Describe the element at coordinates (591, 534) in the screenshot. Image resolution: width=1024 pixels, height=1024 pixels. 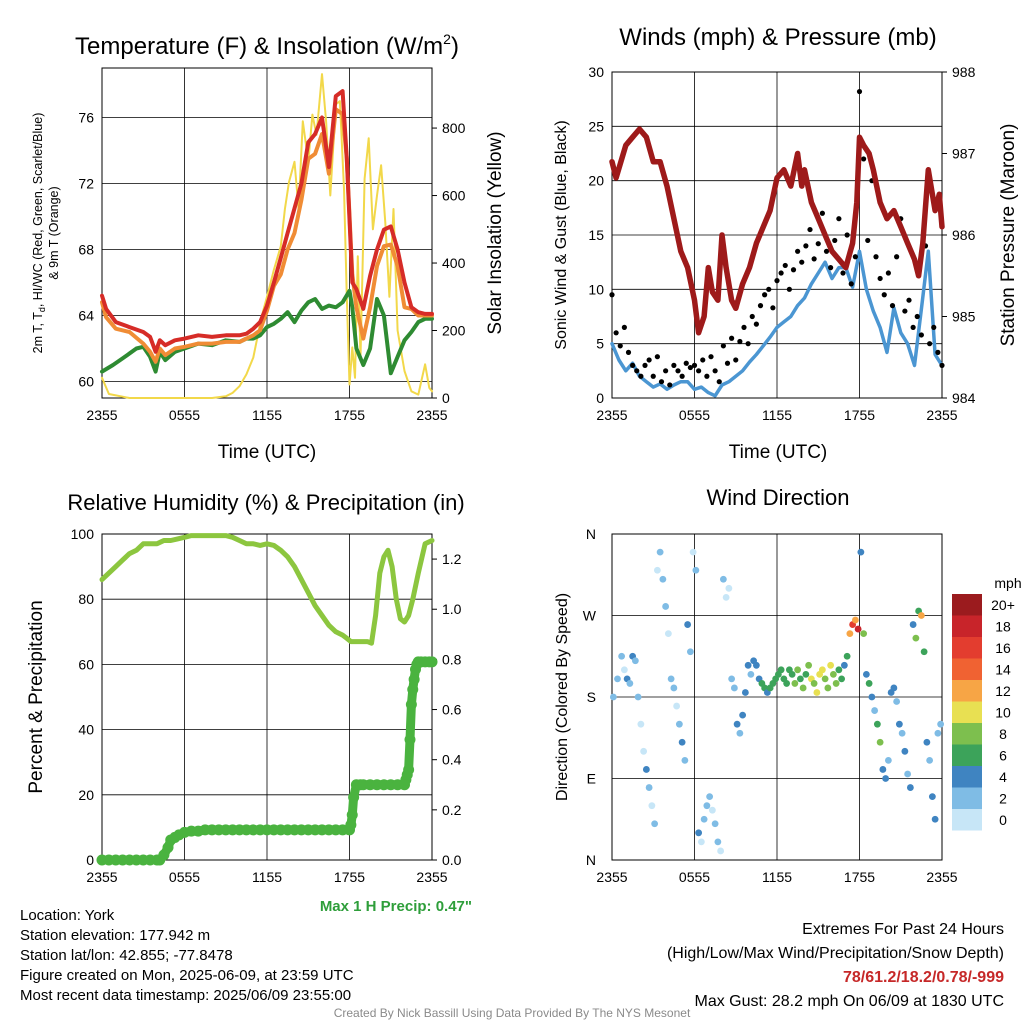
I see `y-tick-label: N` at that location.